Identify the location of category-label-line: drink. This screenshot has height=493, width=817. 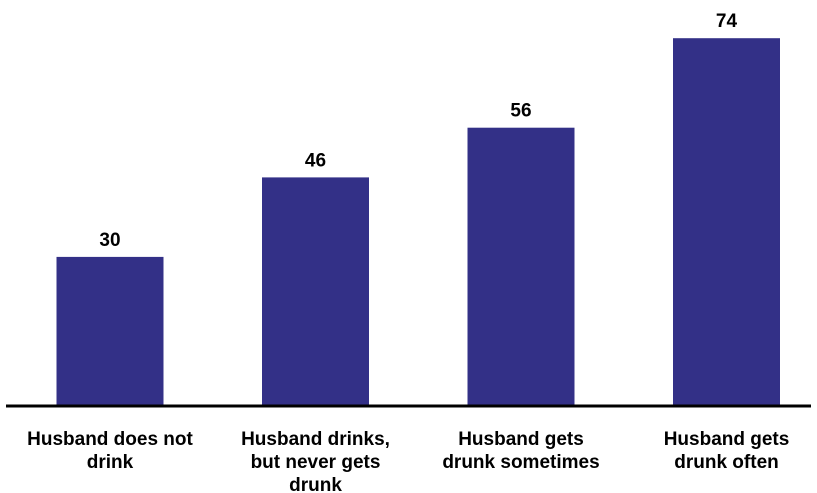
(110, 462).